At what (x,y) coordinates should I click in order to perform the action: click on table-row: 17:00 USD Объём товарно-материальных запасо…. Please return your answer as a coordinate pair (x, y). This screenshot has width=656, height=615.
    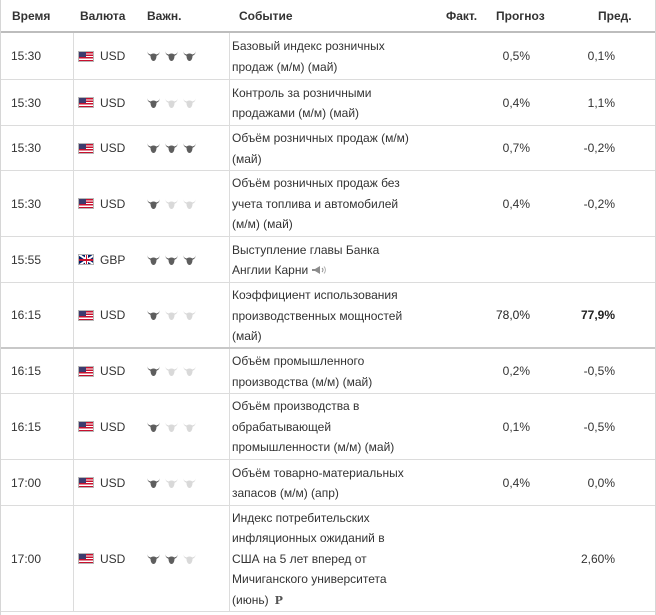
    Looking at the image, I should click on (328, 483).